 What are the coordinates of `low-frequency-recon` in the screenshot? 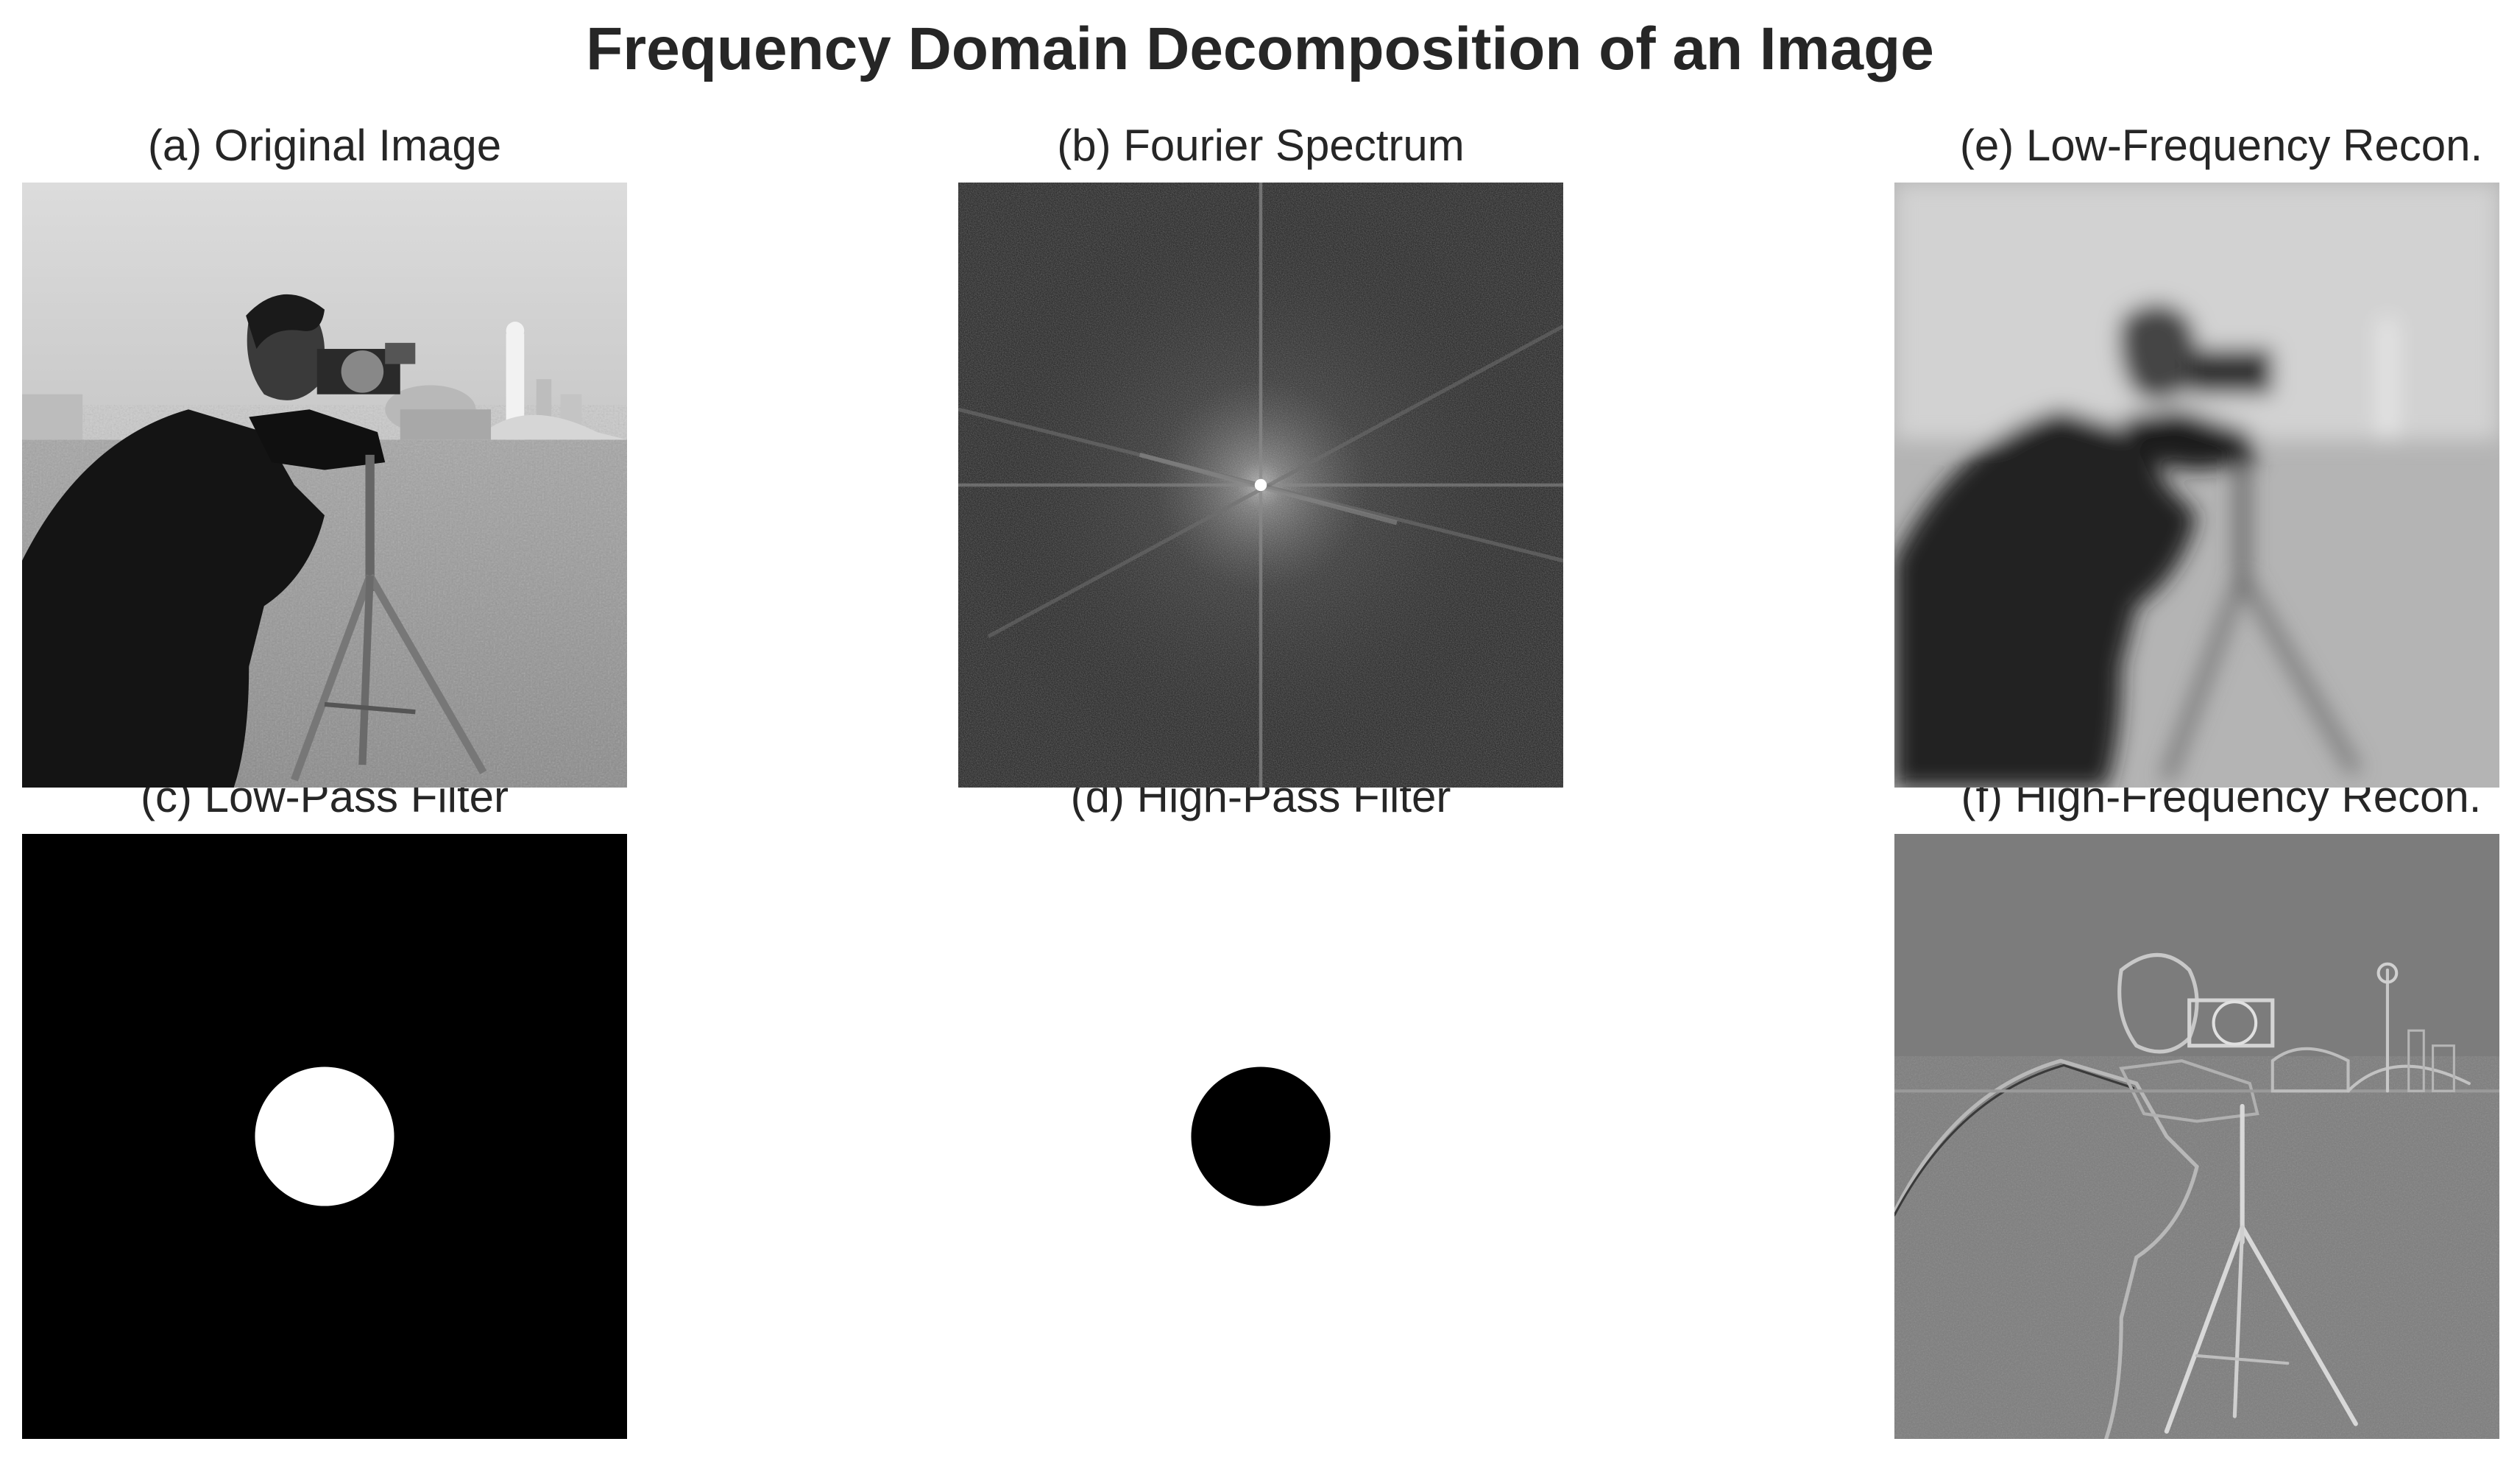 It's located at (2197, 486).